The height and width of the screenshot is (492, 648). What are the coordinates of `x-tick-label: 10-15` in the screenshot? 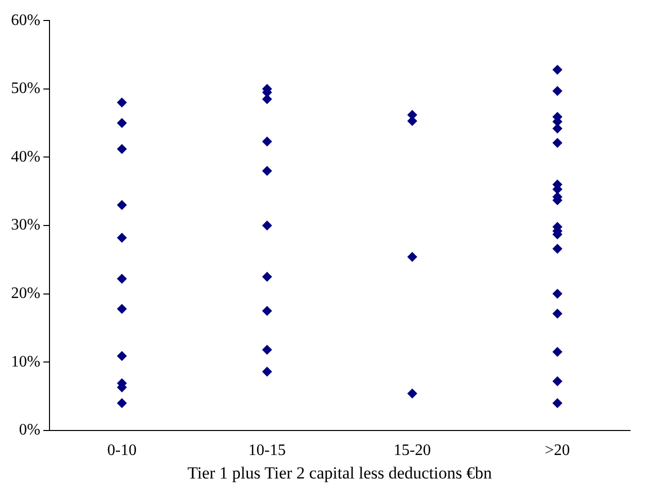 It's located at (267, 451).